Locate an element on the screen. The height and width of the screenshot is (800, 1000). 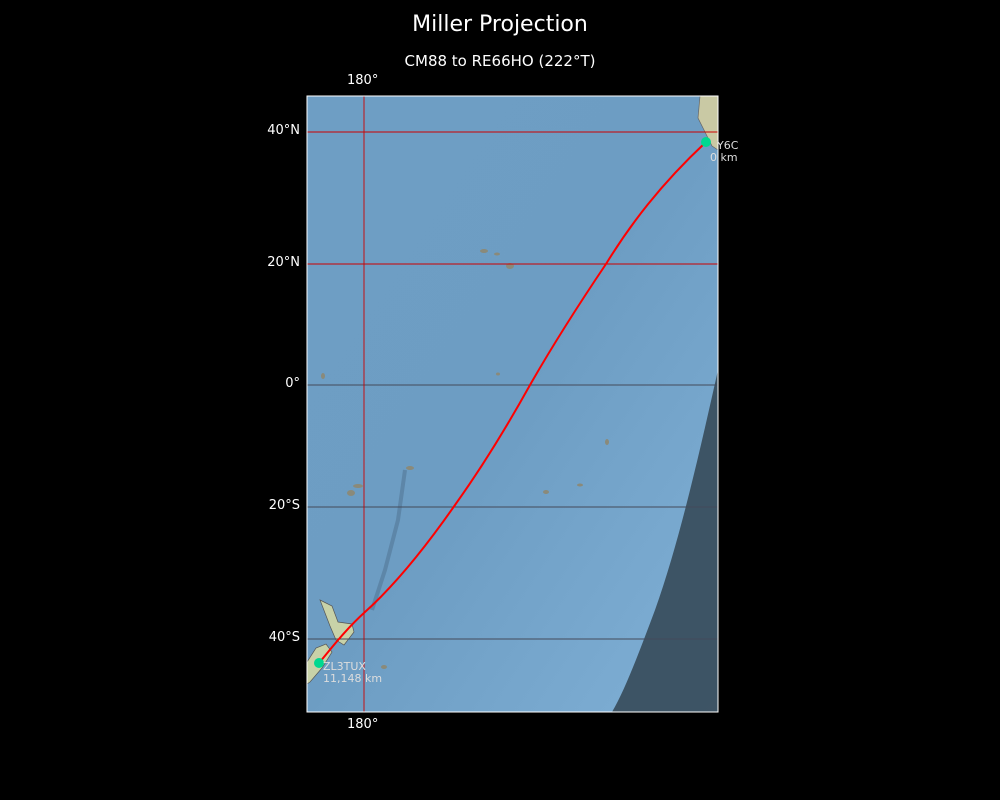
map-title: Miller Projection is located at coordinates (500, 24).